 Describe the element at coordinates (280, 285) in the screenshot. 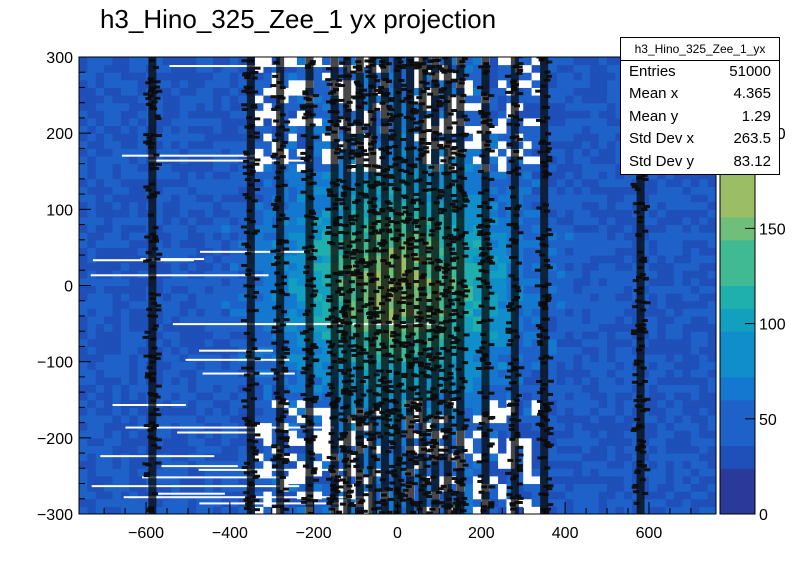

I see `dense-column-band` at that location.